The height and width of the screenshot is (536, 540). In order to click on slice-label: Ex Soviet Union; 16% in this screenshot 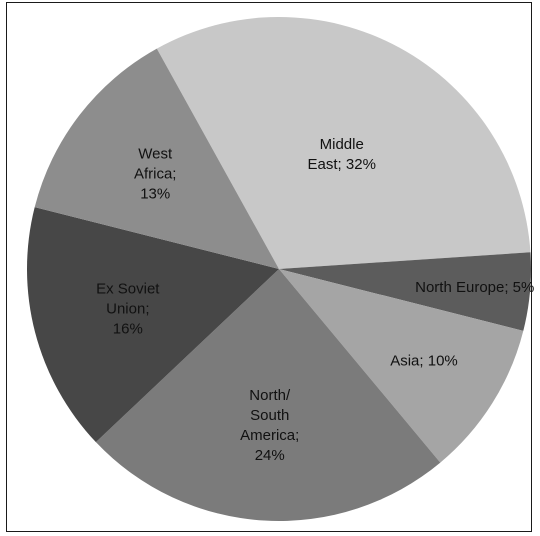, I will do `click(128, 308)`.